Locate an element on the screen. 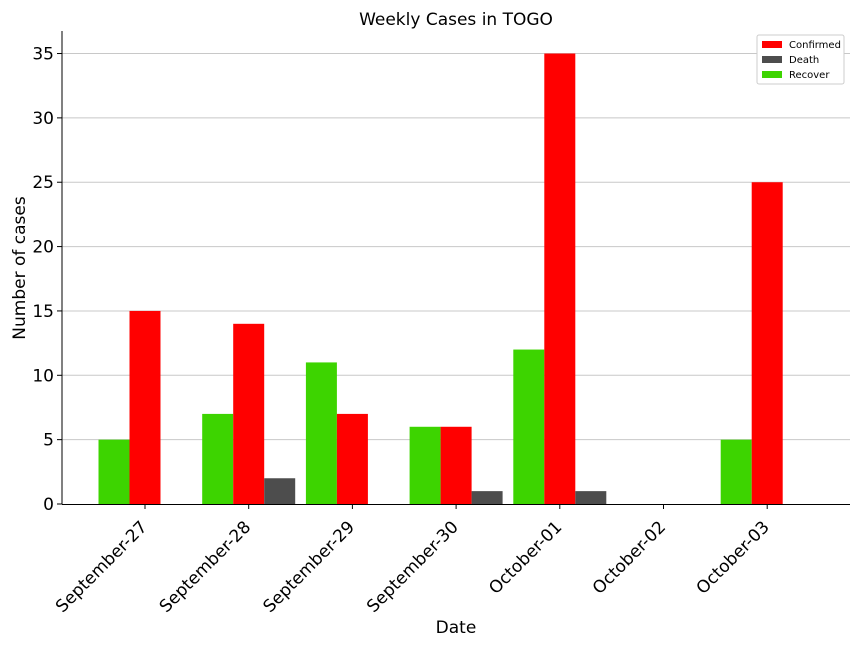 This screenshot has width=864, height=648. x-tick-label: October-02 is located at coordinates (629, 557).